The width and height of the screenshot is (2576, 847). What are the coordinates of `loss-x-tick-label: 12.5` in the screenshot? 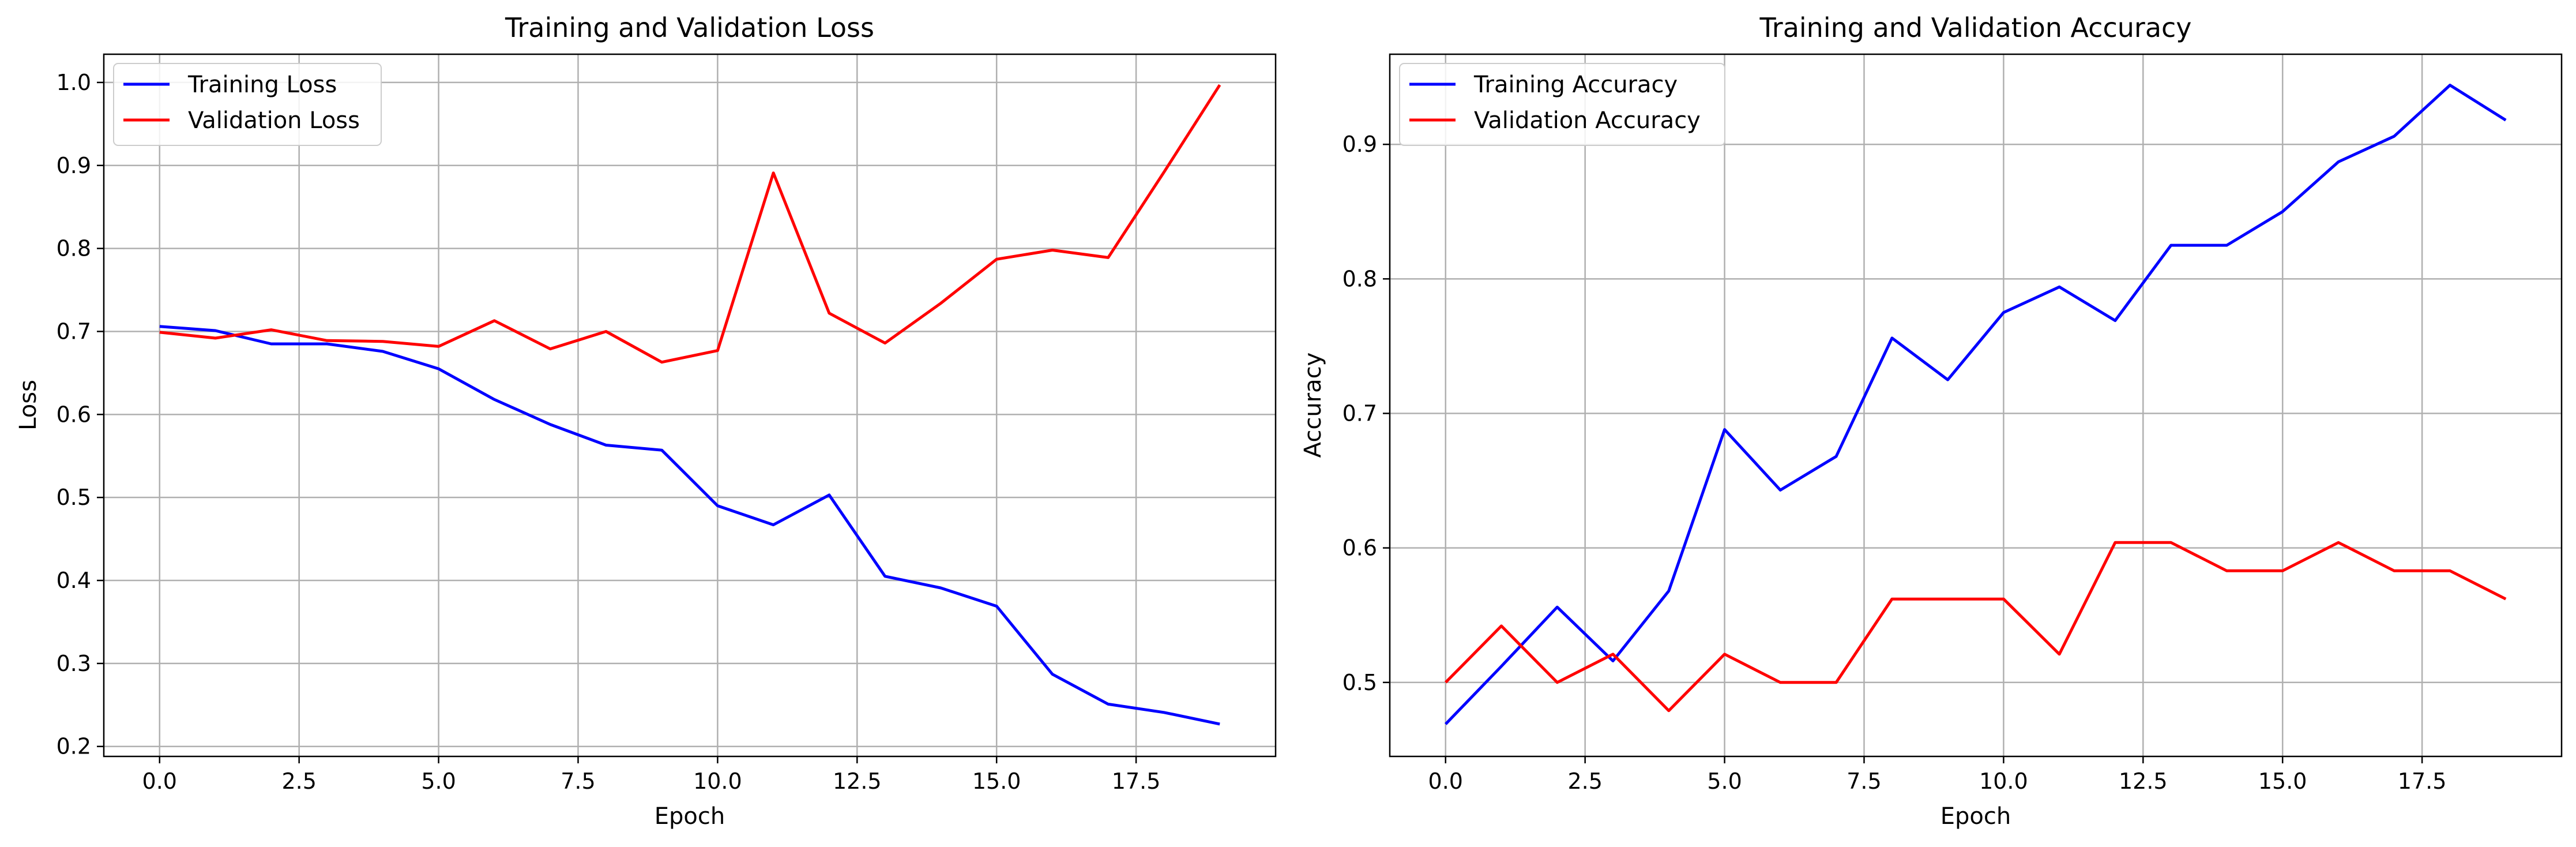 It's located at (857, 782).